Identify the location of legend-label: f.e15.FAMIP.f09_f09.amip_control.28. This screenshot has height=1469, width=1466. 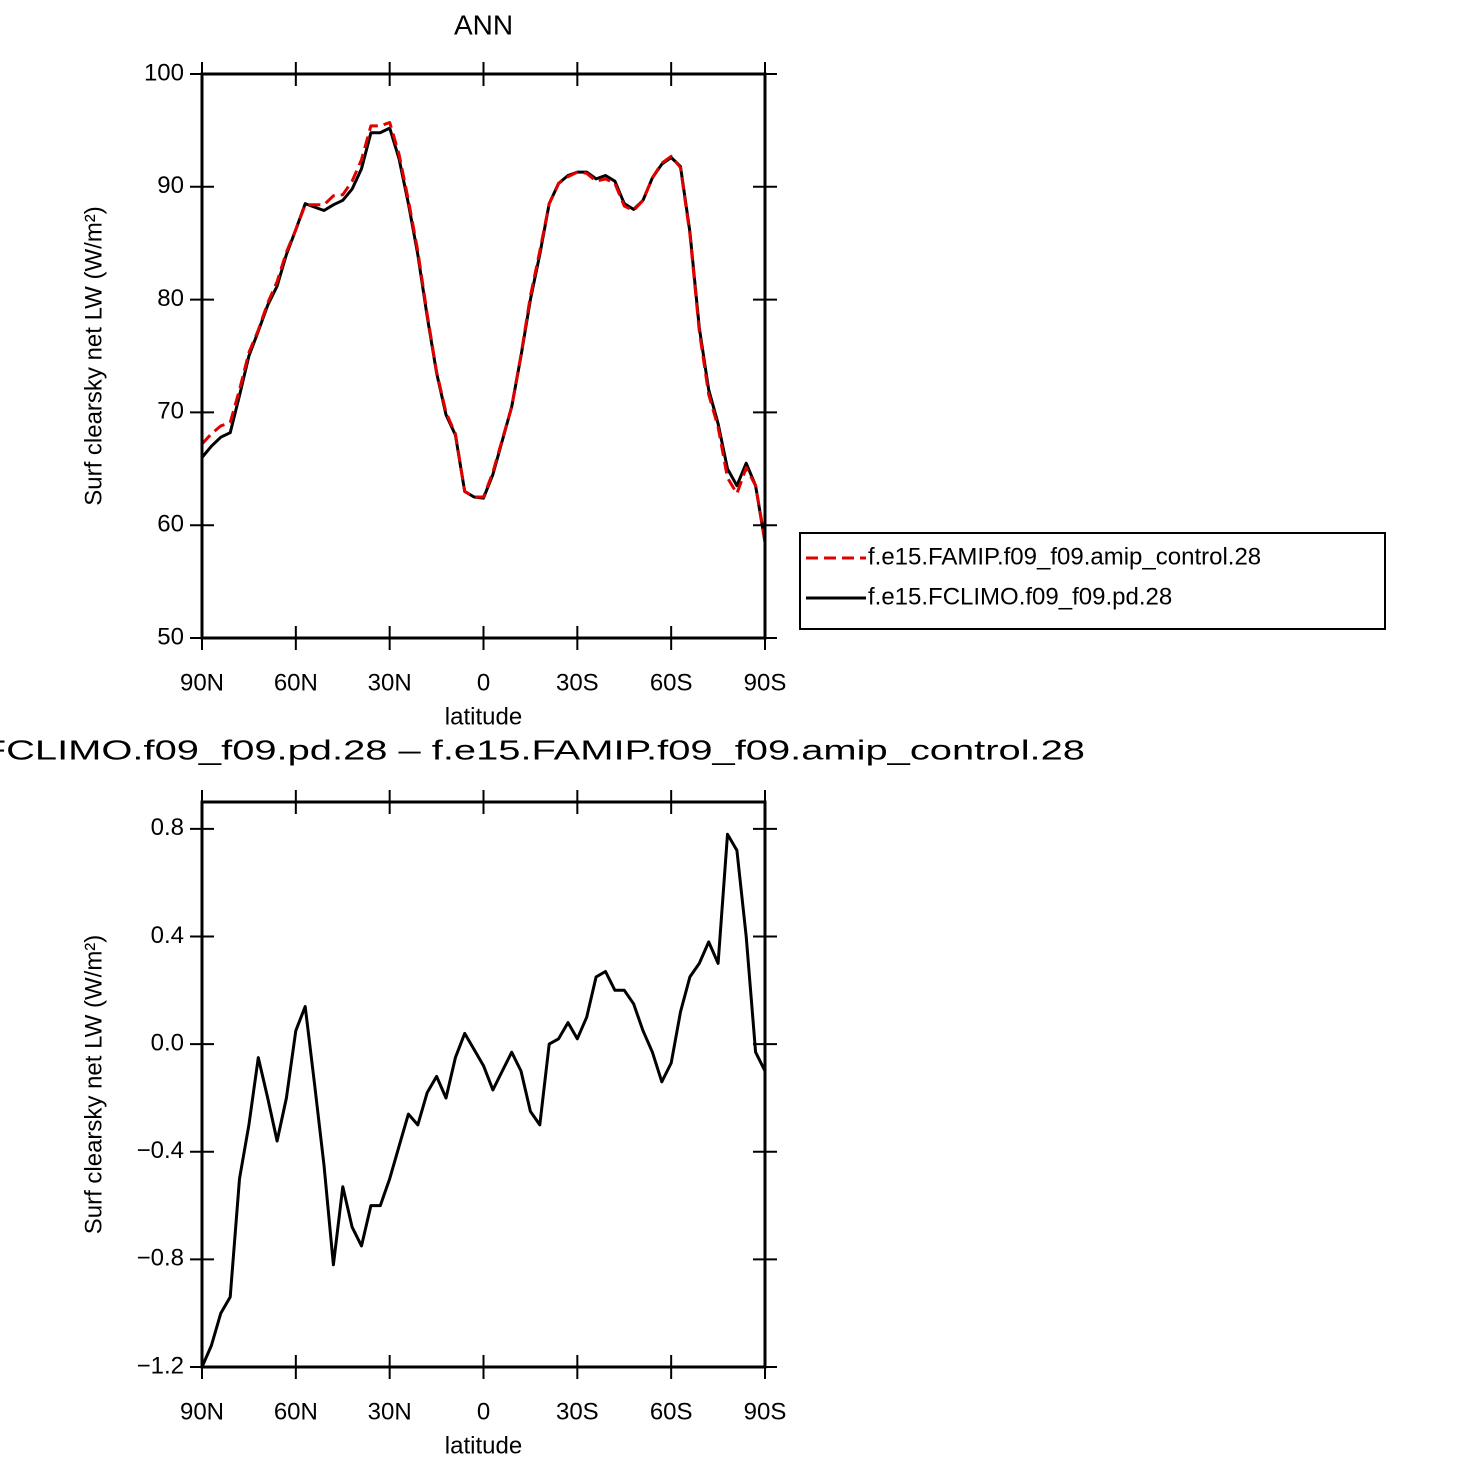
(1064, 556).